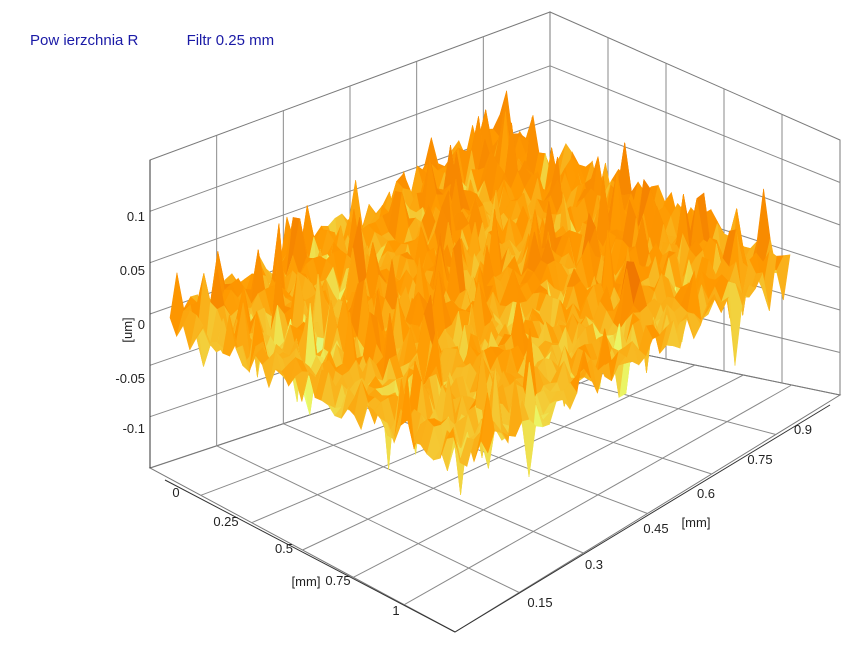  Describe the element at coordinates (230, 40) in the screenshot. I see `filter-label: Filtr 0.25 mm` at that location.